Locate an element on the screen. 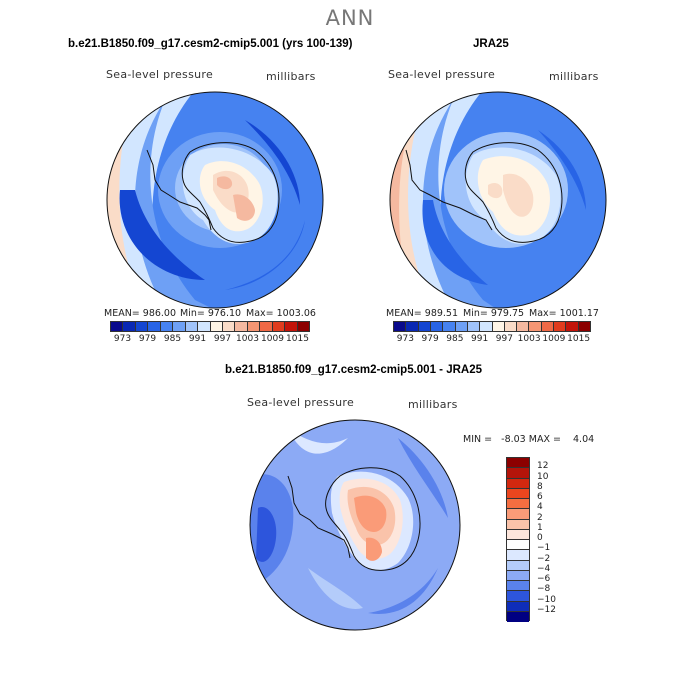 The width and height of the screenshot is (700, 700). colorbar-tick-label: 1009 is located at coordinates (554, 339).